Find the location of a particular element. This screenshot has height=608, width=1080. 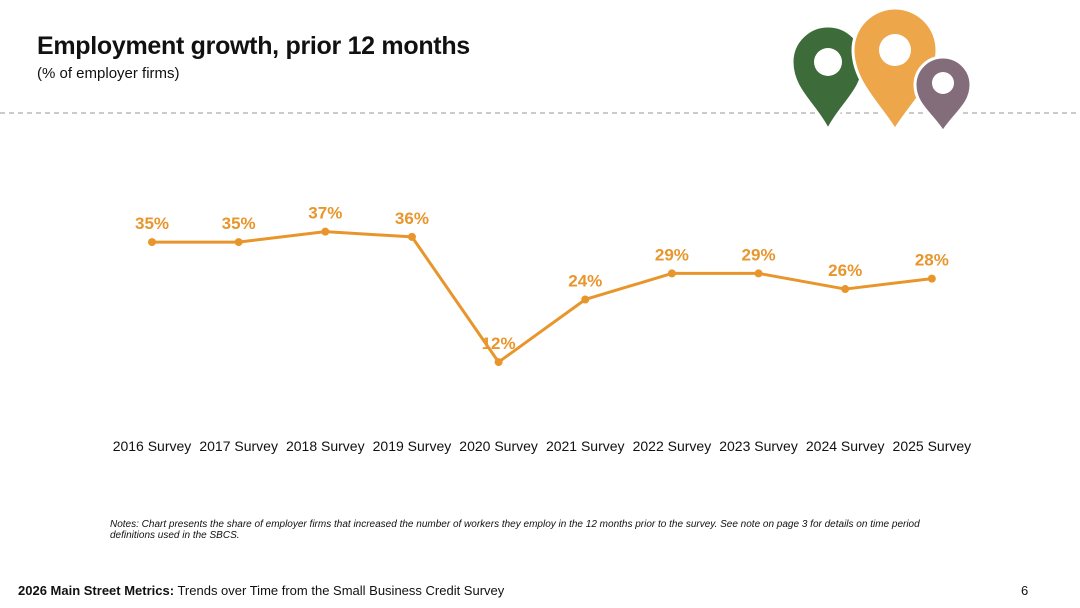

chart-subtitle: (% of employer firms) is located at coordinates (108, 73).